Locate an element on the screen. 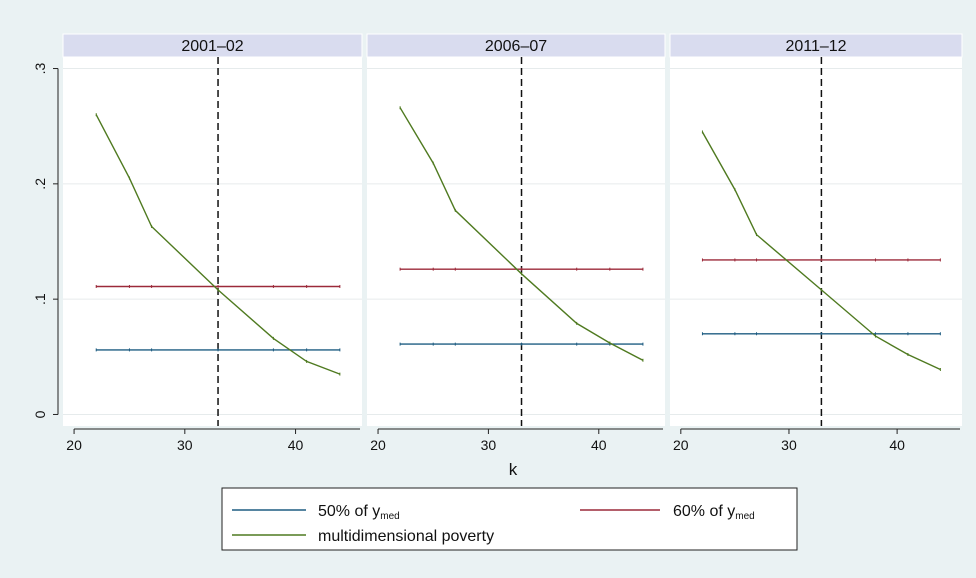  y-tick-label: .1 is located at coordinates (40, 299).